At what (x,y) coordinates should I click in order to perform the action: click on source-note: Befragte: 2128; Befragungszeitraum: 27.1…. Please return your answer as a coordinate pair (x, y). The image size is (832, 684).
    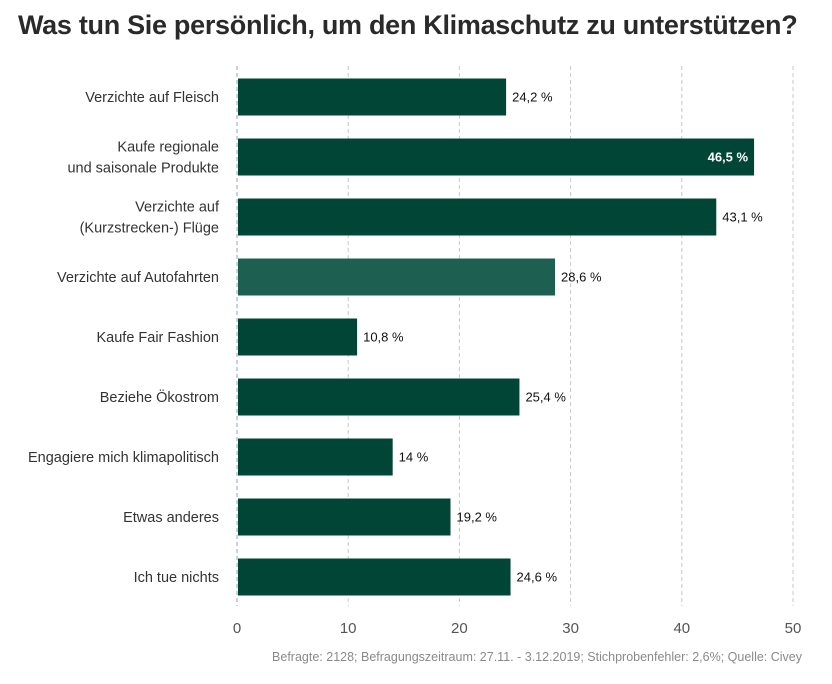
    Looking at the image, I should click on (537, 657).